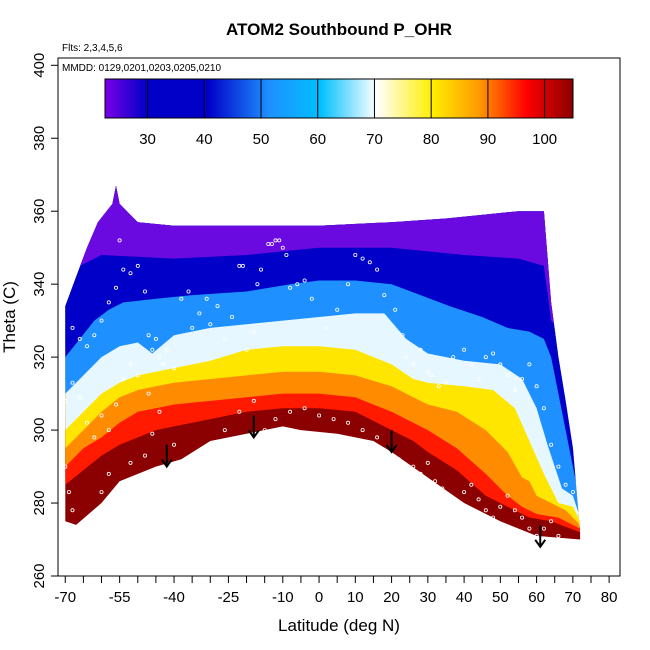 The image size is (650, 650). What do you see at coordinates (120, 597) in the screenshot?
I see `x-tick-label: -55` at bounding box center [120, 597].